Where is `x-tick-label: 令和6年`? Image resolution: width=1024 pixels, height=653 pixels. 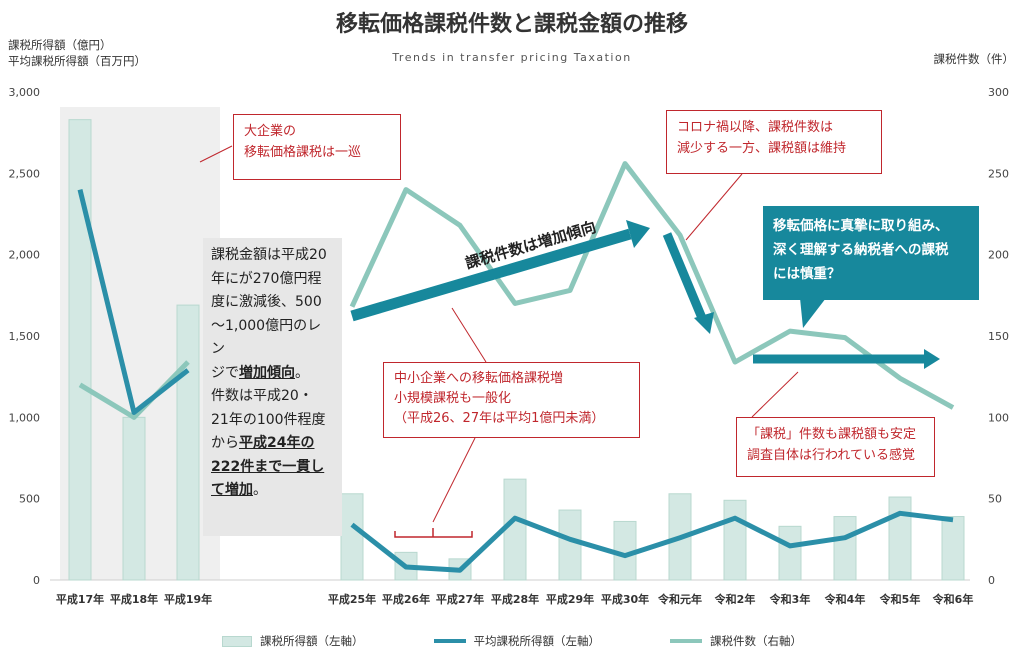
x-tick-label: 令和6年 is located at coordinates (953, 599).